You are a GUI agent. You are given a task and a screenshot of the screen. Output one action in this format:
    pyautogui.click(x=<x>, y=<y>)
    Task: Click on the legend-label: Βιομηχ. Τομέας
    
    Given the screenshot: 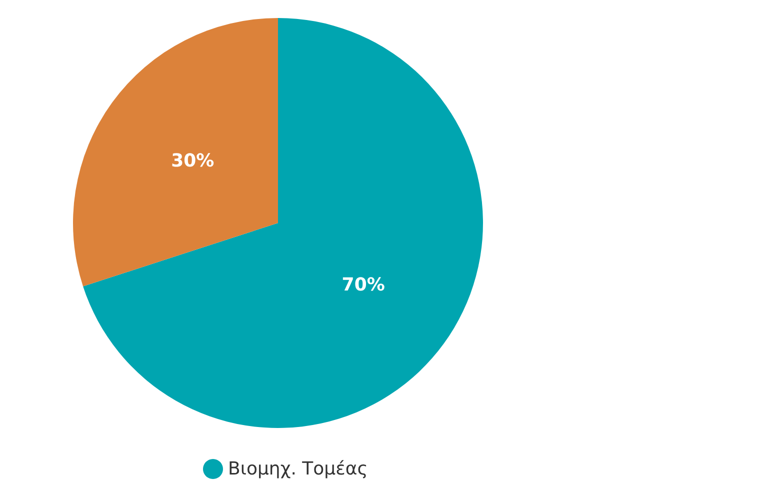 What is the action you would take?
    pyautogui.click(x=298, y=469)
    